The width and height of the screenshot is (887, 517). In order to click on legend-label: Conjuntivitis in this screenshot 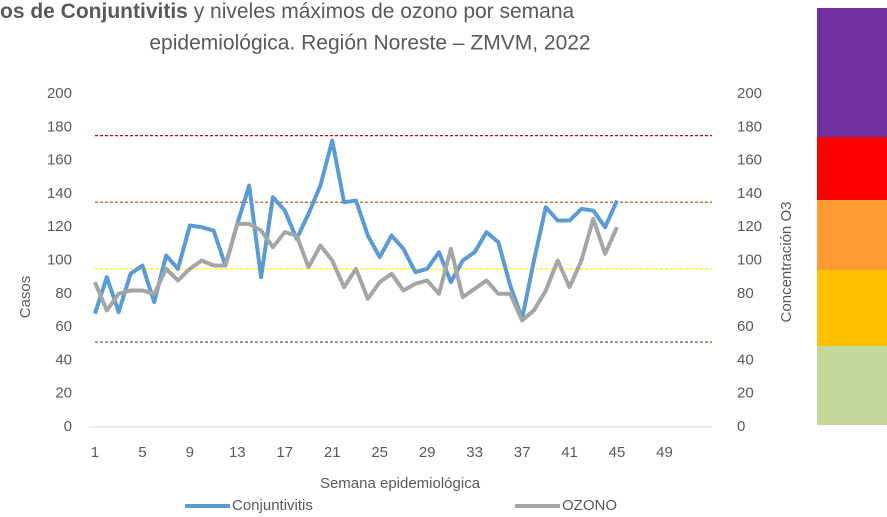, I will do `click(272, 505)`.